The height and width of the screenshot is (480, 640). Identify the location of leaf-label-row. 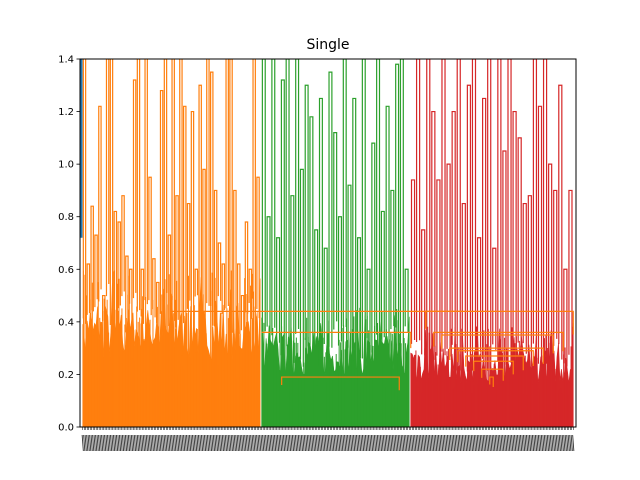
(328, 443).